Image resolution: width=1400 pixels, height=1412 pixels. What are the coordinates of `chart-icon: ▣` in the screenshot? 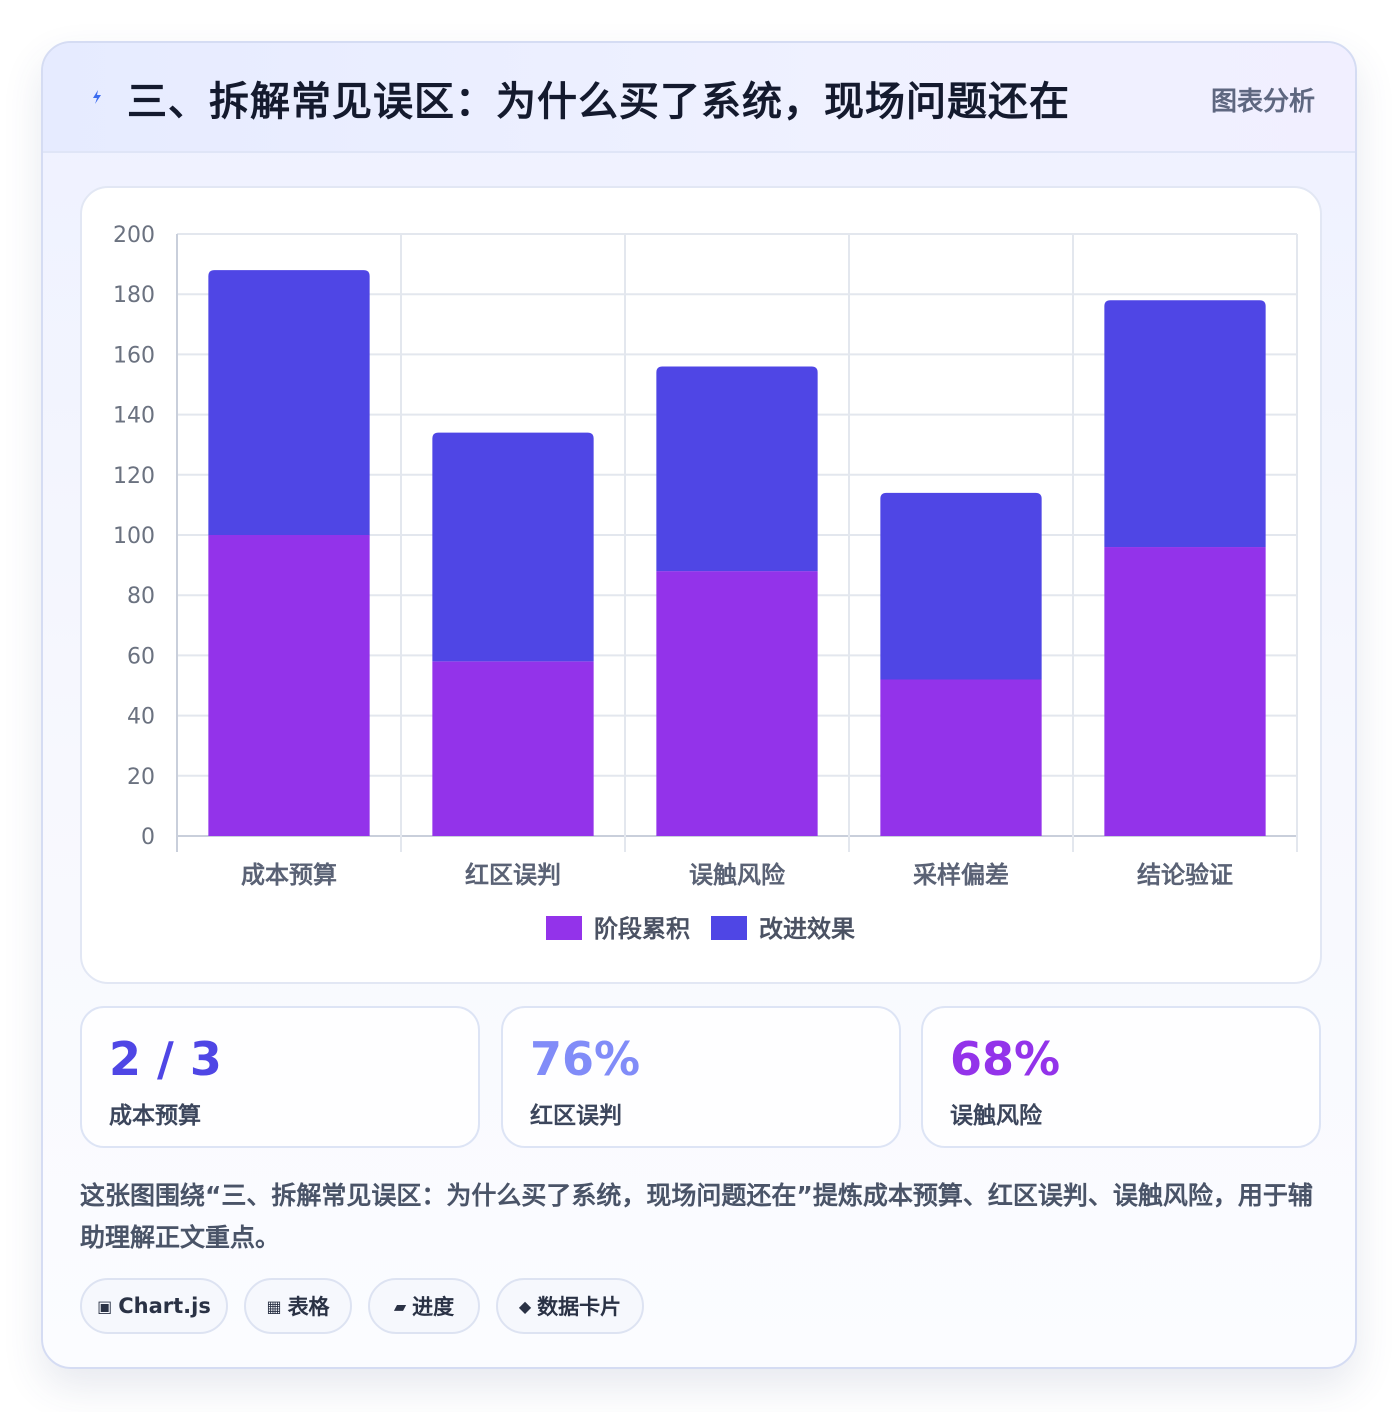 It's located at (105, 1306).